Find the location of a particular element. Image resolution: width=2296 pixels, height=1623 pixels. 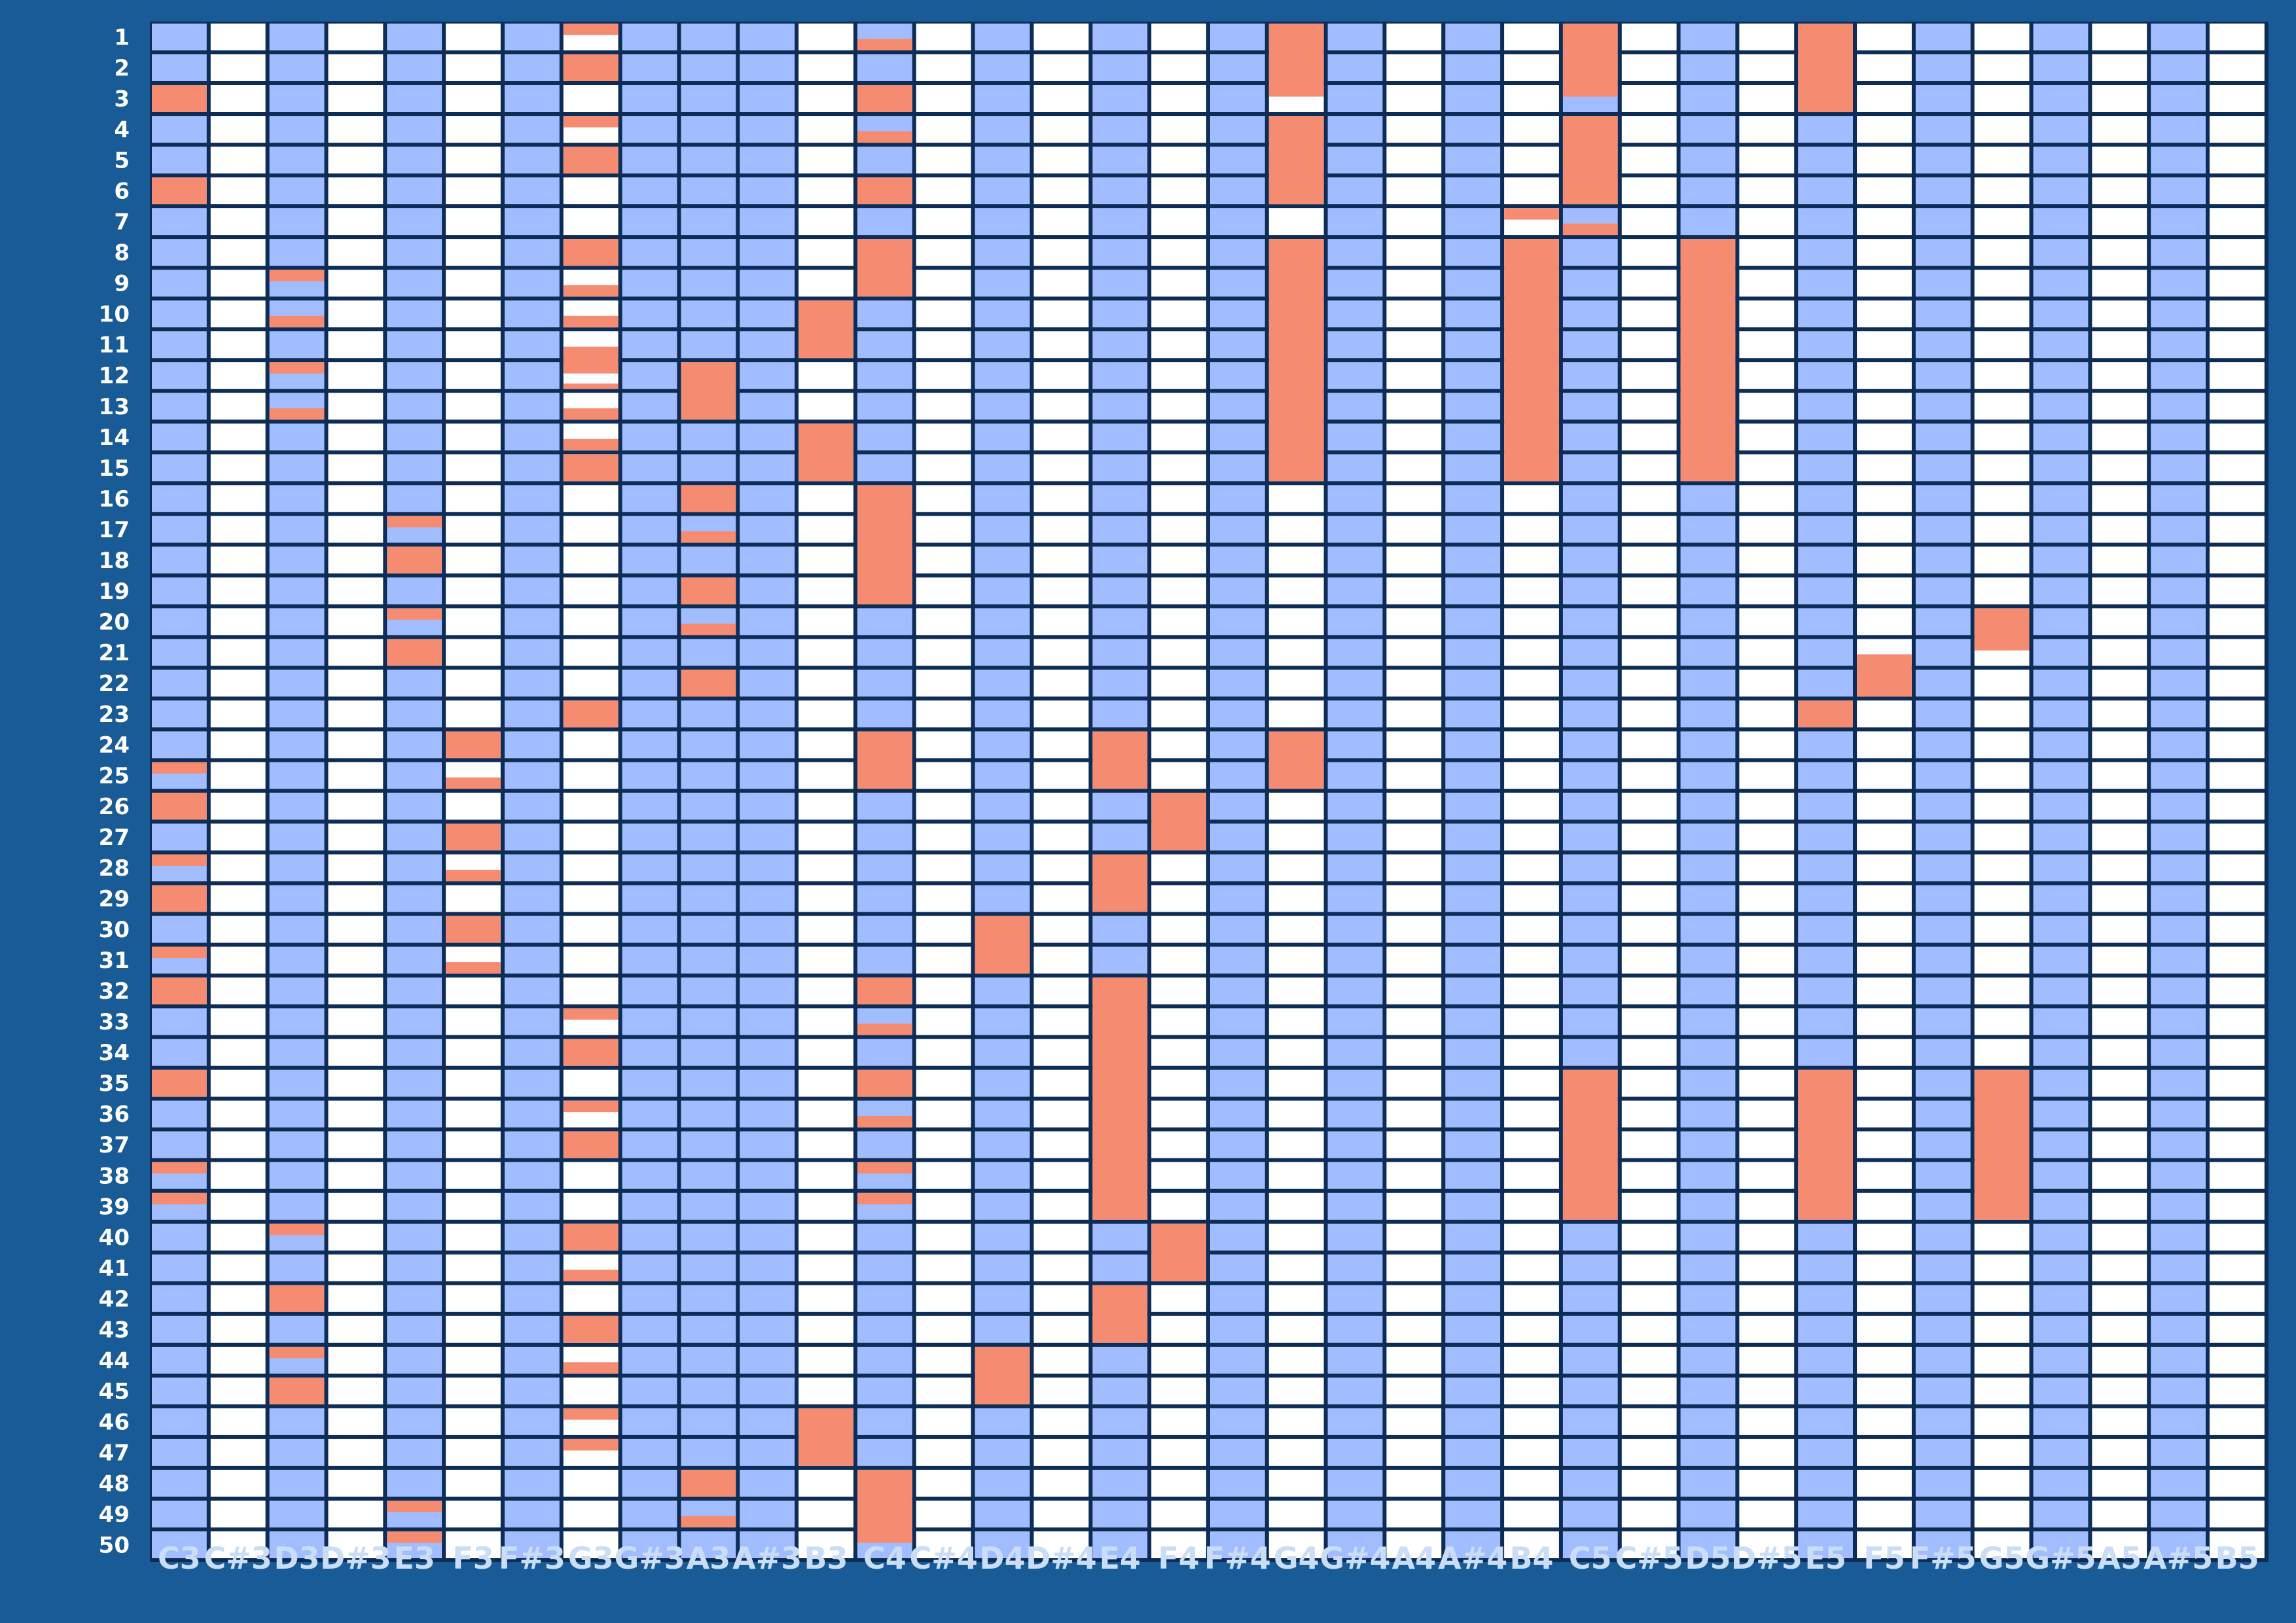

row-label: 35 is located at coordinates (114, 1084).